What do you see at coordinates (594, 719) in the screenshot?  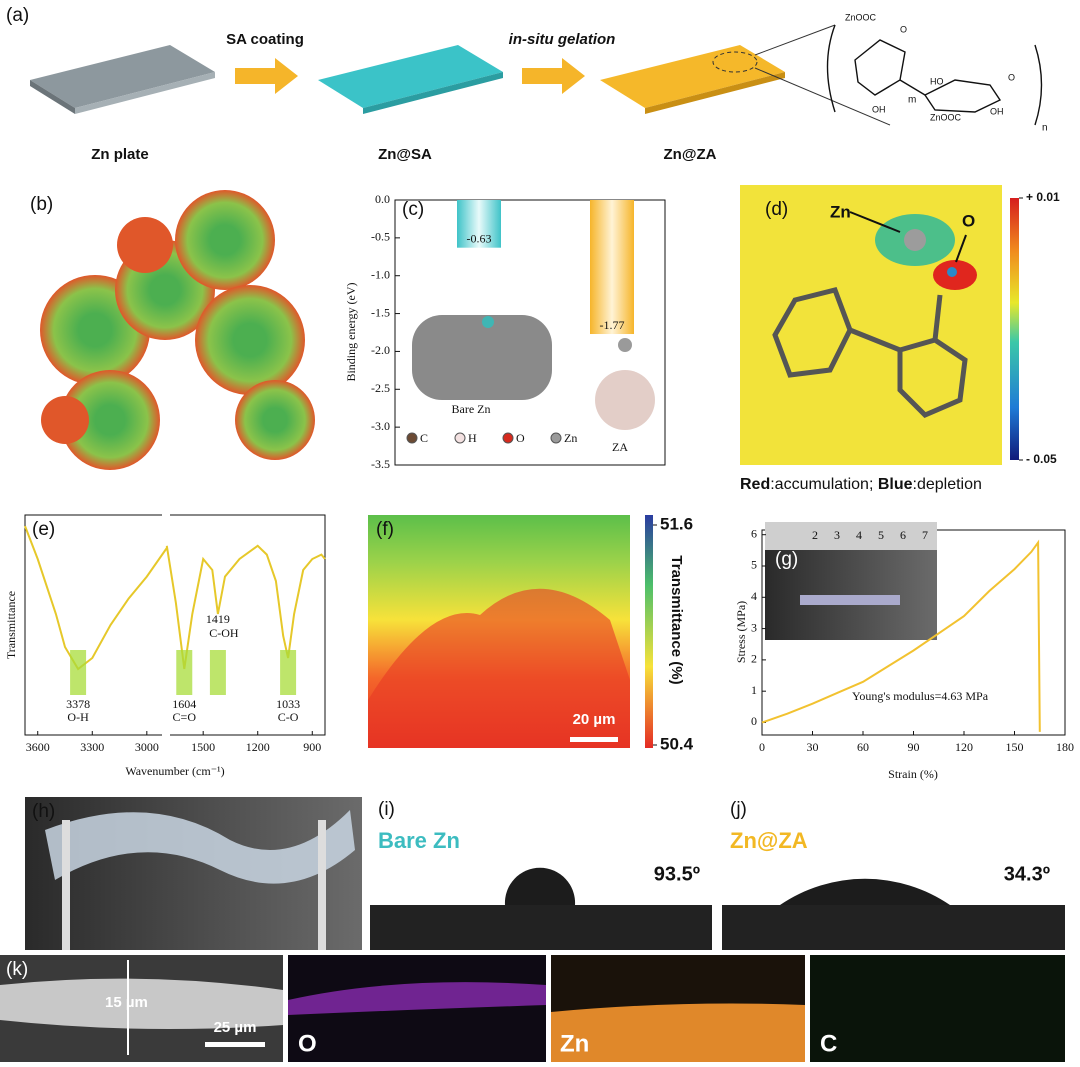 I see `scale-bar-label: 20 µm` at bounding box center [594, 719].